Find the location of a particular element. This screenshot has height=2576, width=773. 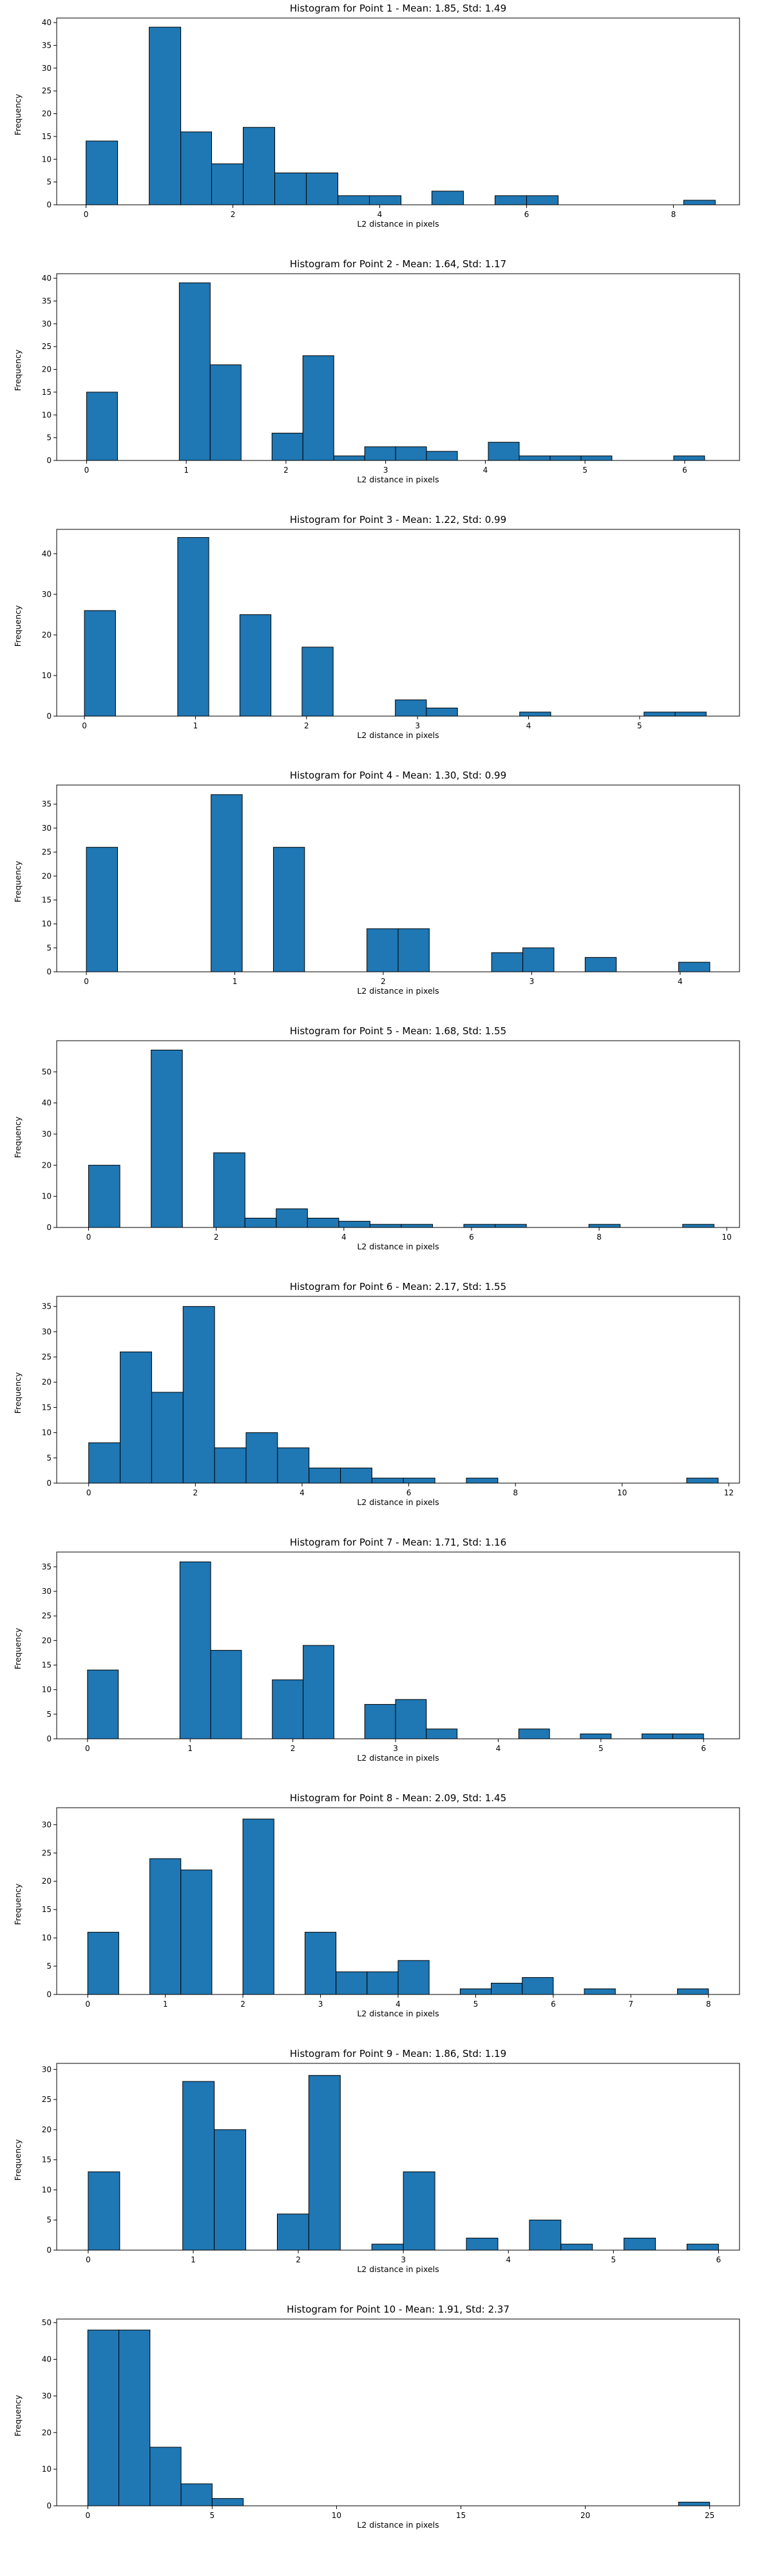

histogram-plot: 0 1 2 3 4 5 6 0 5 10 15 20 25 30 35 is located at coordinates (391, 1652).